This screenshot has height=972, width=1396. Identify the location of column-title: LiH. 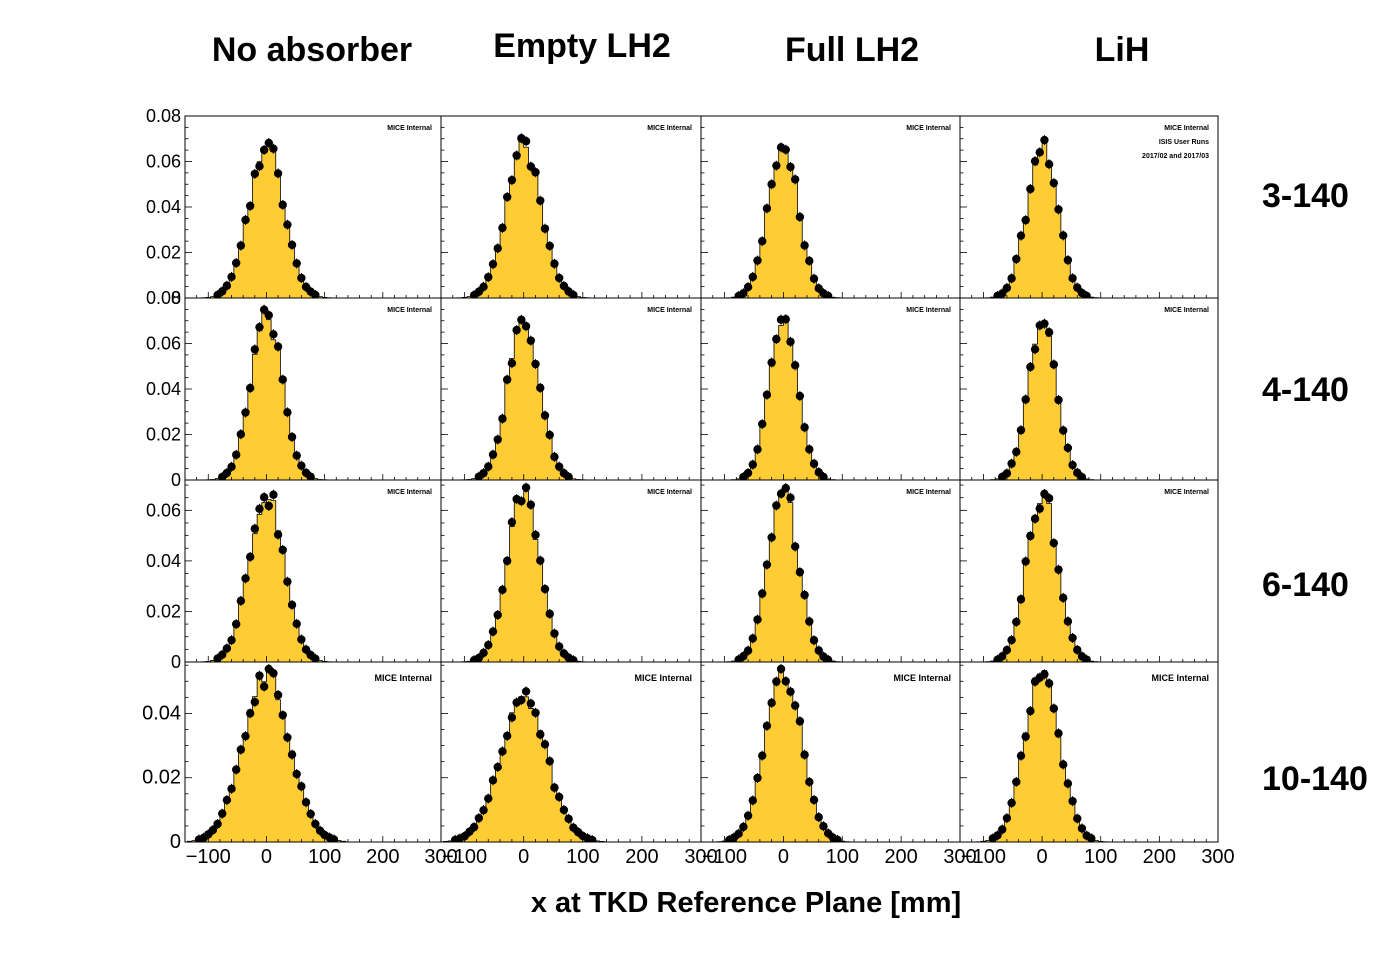
(1122, 50).